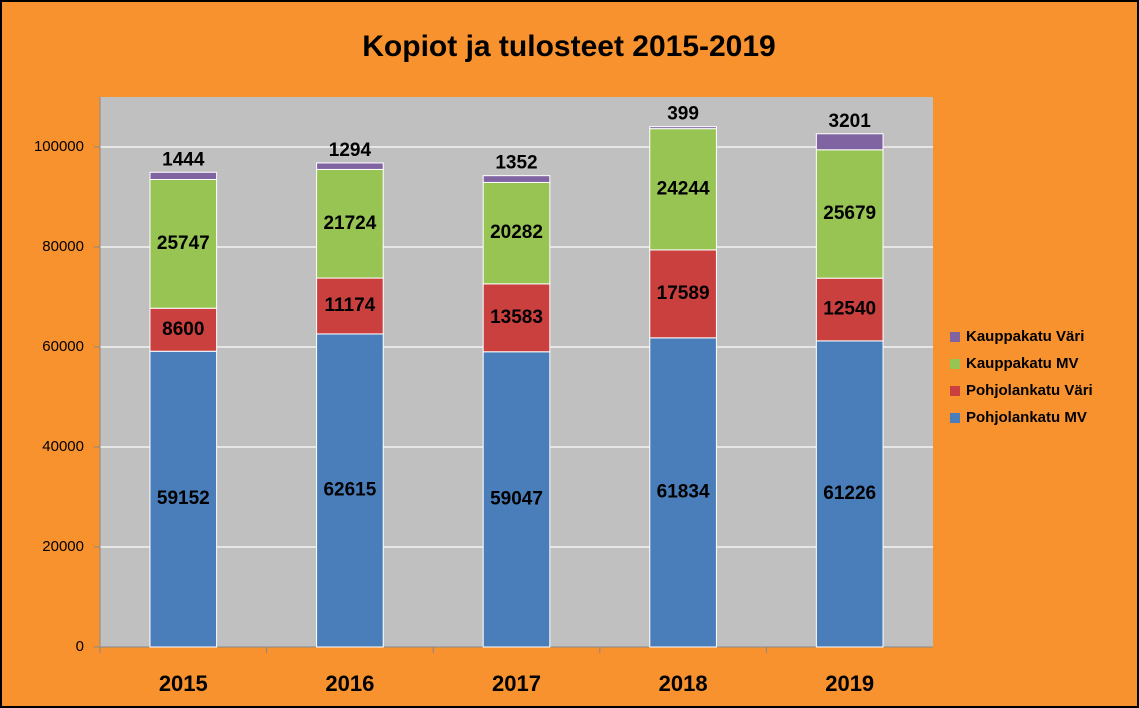 This screenshot has height=708, width=1139. I want to click on data-label: 20282, so click(516, 232).